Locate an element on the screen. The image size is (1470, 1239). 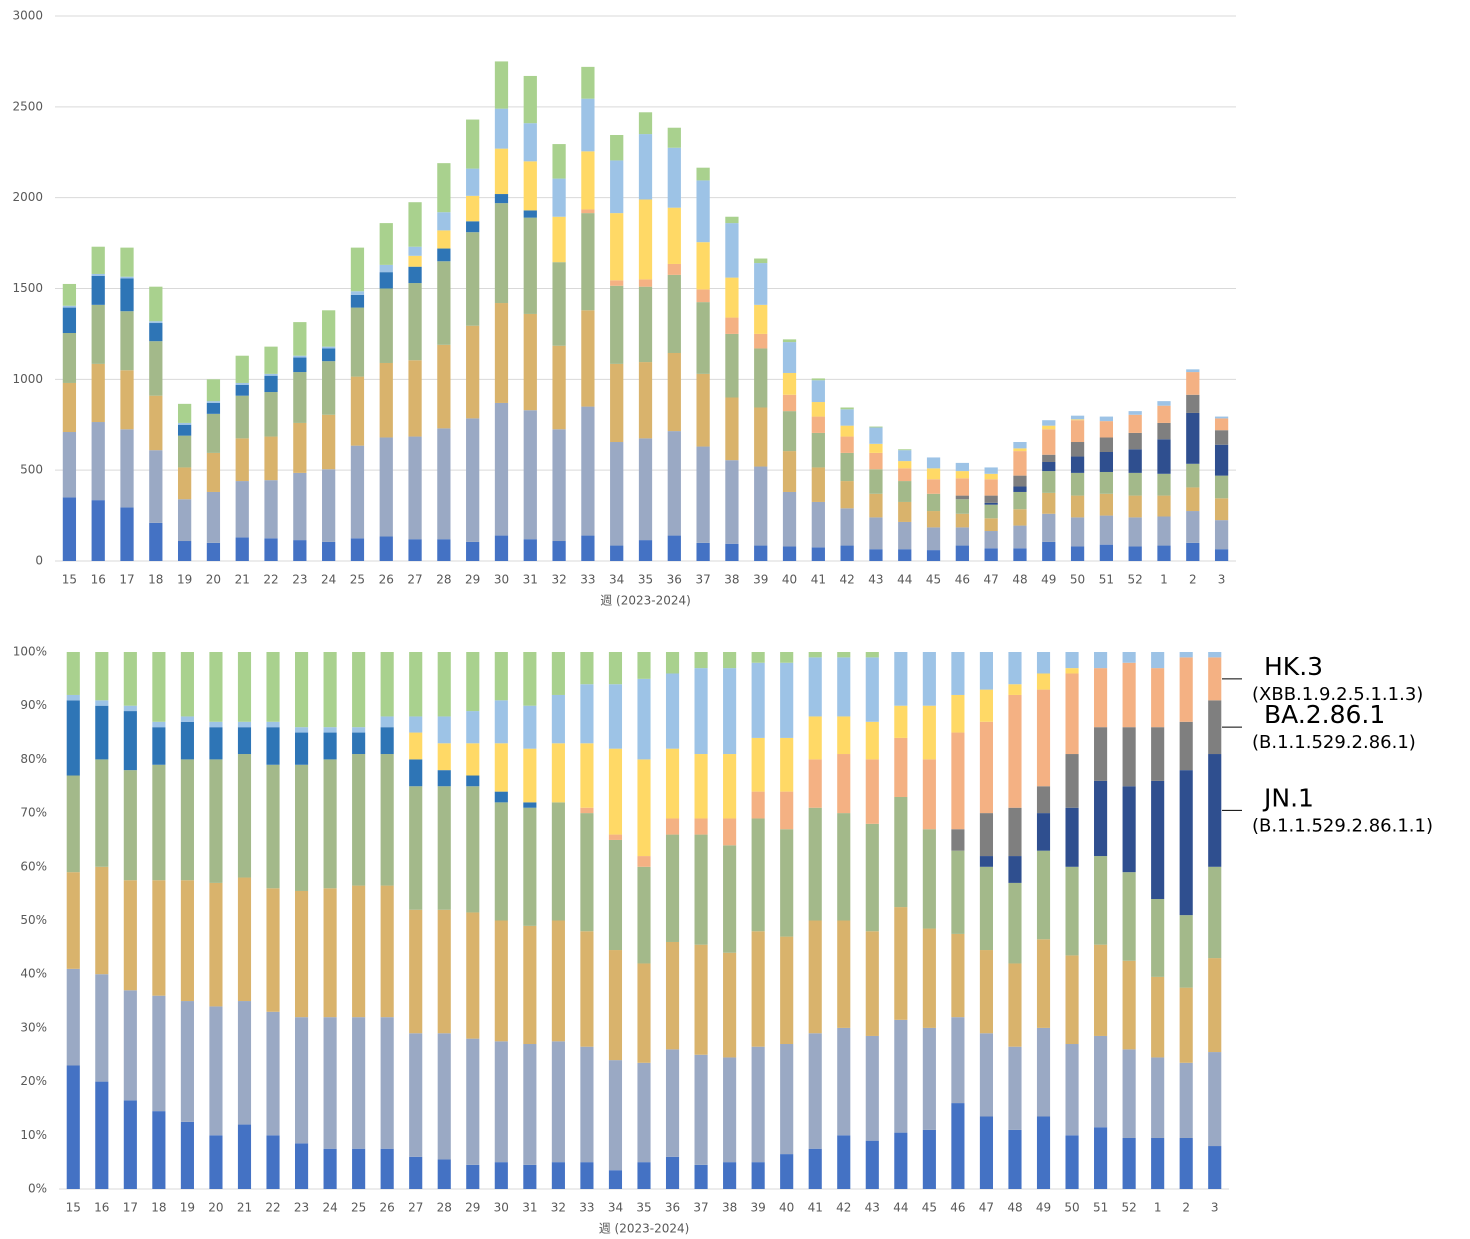
x-tick-label: 23 is located at coordinates (299, 580).